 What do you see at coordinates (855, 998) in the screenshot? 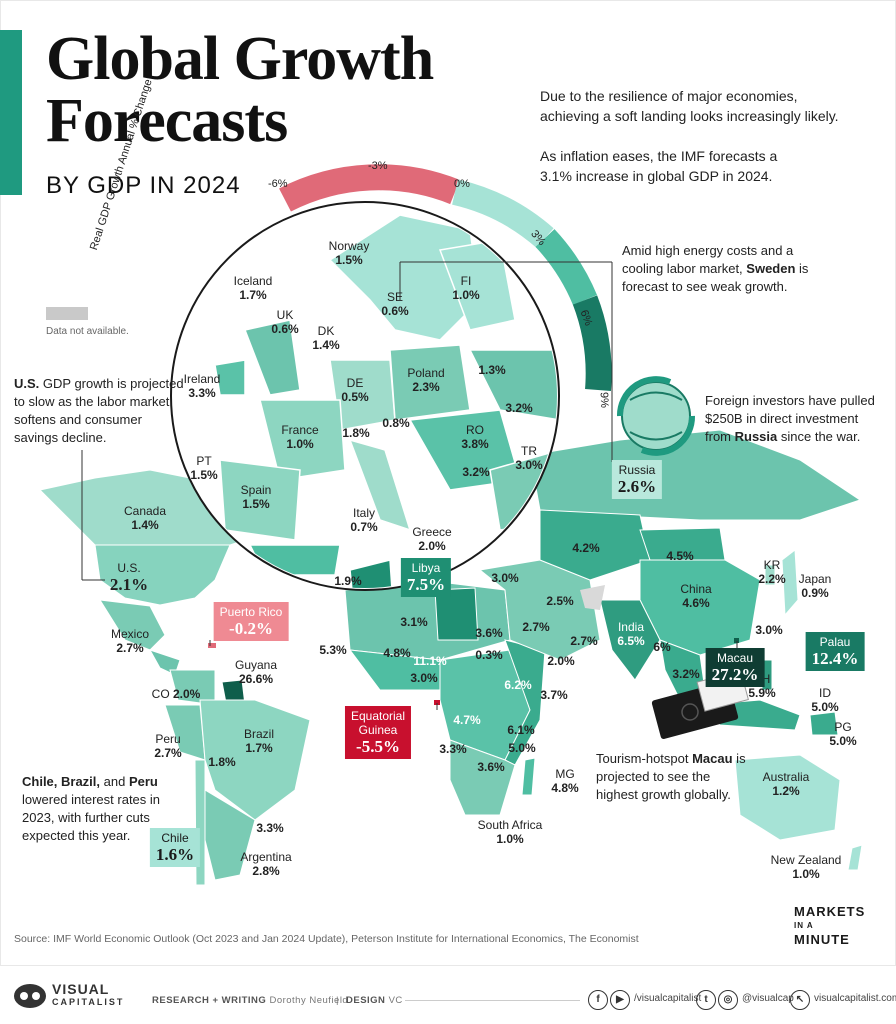
I see `website-link: visualcapitalist.com` at bounding box center [855, 998].